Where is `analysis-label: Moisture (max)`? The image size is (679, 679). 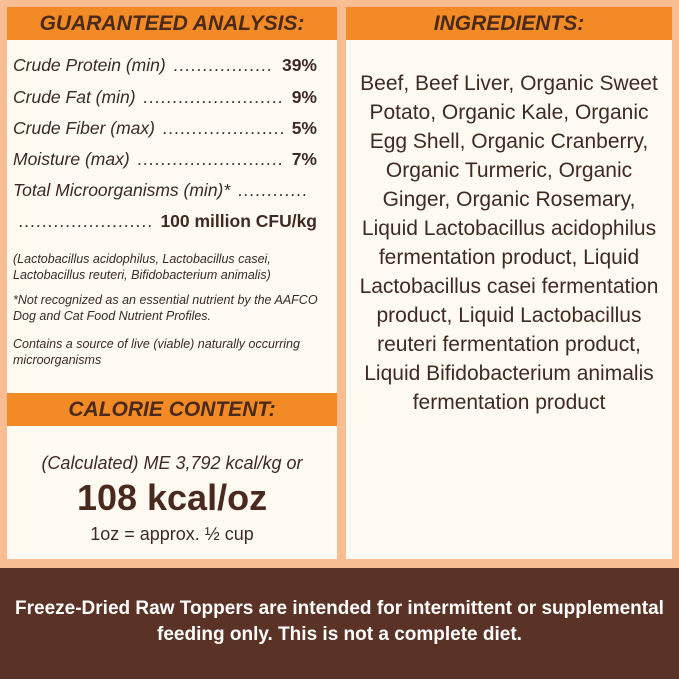
analysis-label: Moisture (max) is located at coordinates (71, 159).